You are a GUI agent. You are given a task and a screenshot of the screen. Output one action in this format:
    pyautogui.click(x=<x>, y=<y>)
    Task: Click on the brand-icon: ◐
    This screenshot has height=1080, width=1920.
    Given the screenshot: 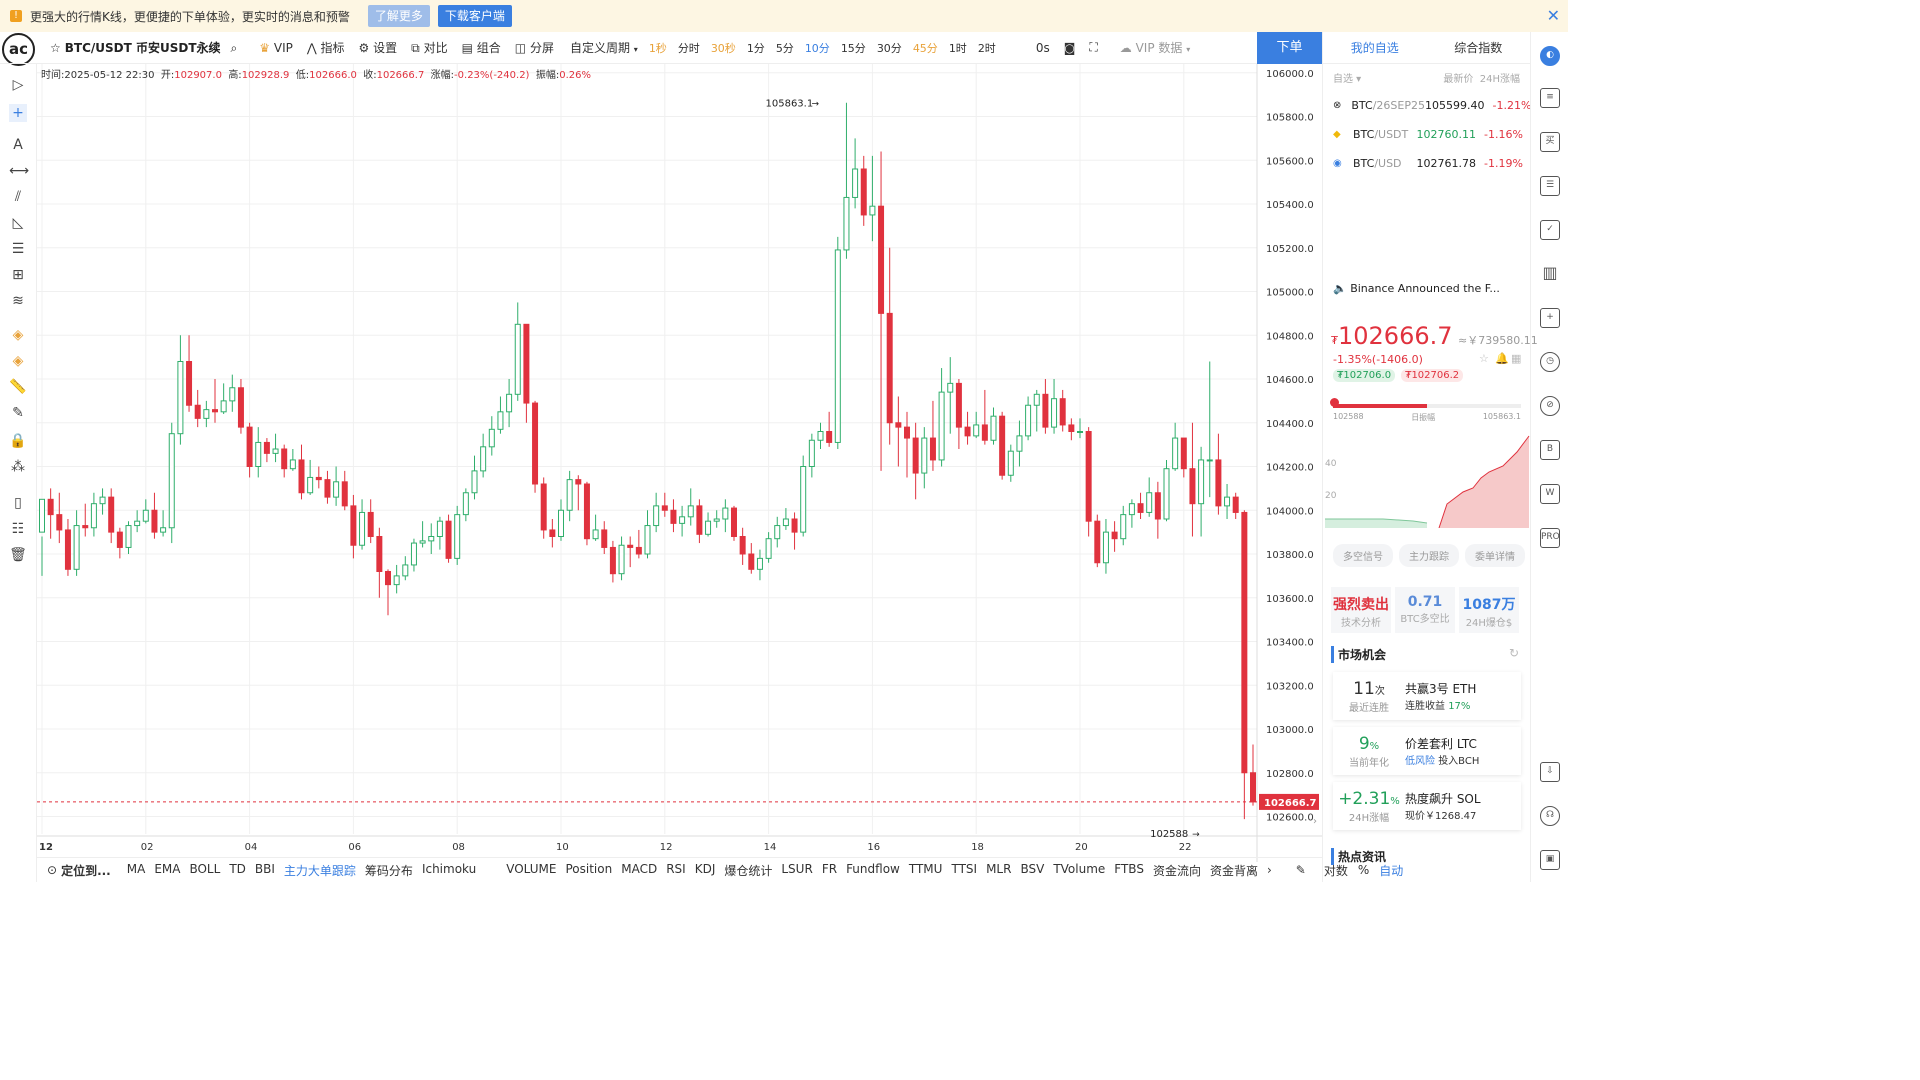 What is the action you would take?
    pyautogui.click(x=1550, y=56)
    